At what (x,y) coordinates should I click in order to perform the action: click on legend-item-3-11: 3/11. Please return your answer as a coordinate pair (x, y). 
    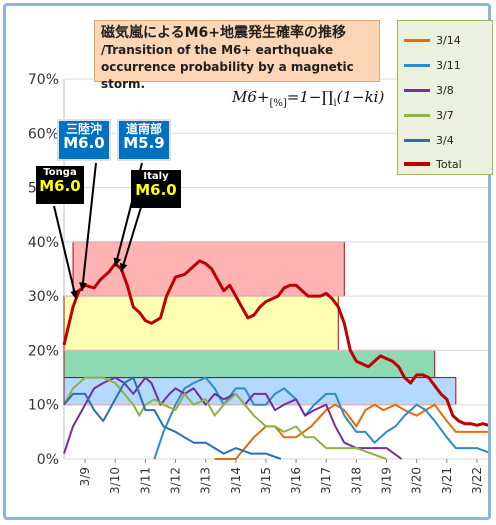
    Looking at the image, I should click on (432, 65).